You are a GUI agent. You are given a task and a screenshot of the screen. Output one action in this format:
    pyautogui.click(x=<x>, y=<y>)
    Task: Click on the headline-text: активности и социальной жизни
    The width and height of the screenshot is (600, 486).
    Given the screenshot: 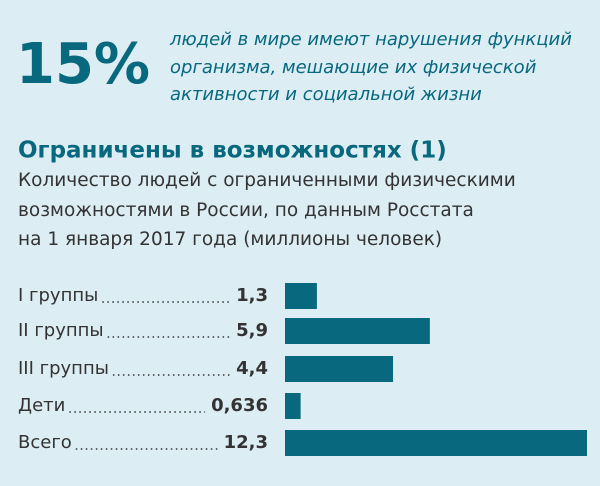 What is the action you would take?
    pyautogui.click(x=326, y=94)
    